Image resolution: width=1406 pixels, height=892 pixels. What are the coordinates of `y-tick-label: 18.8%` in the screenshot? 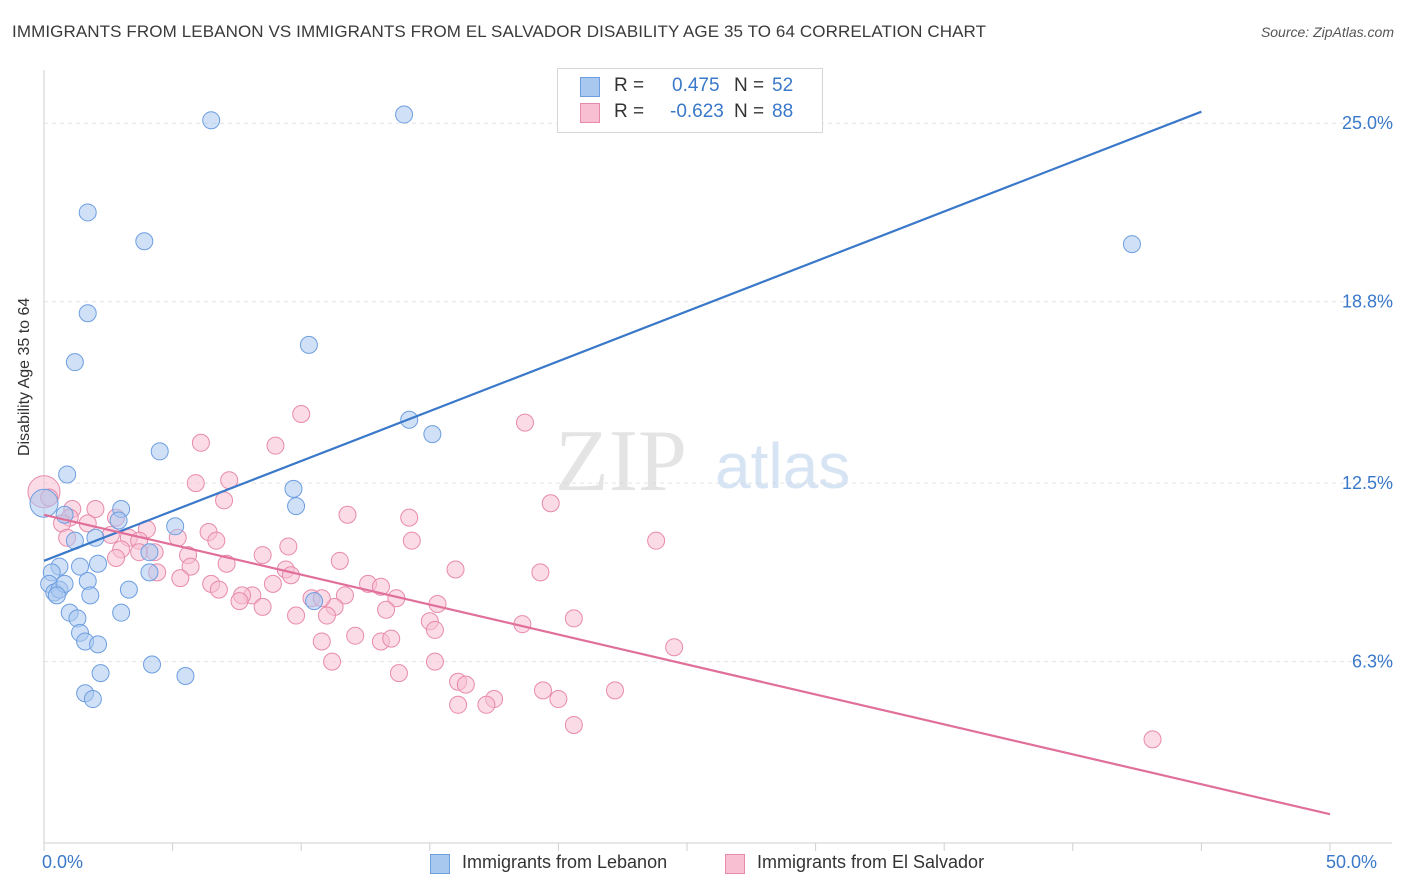 It's located at (1367, 302).